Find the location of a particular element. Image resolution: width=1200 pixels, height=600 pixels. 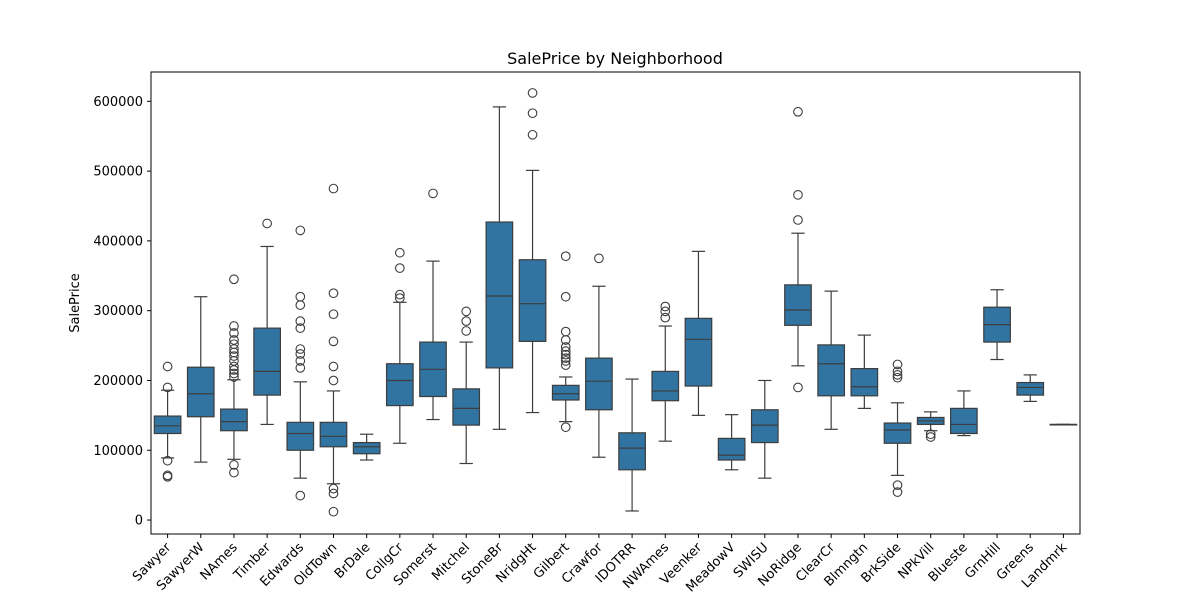

box-group-Greens is located at coordinates (1030, 388).